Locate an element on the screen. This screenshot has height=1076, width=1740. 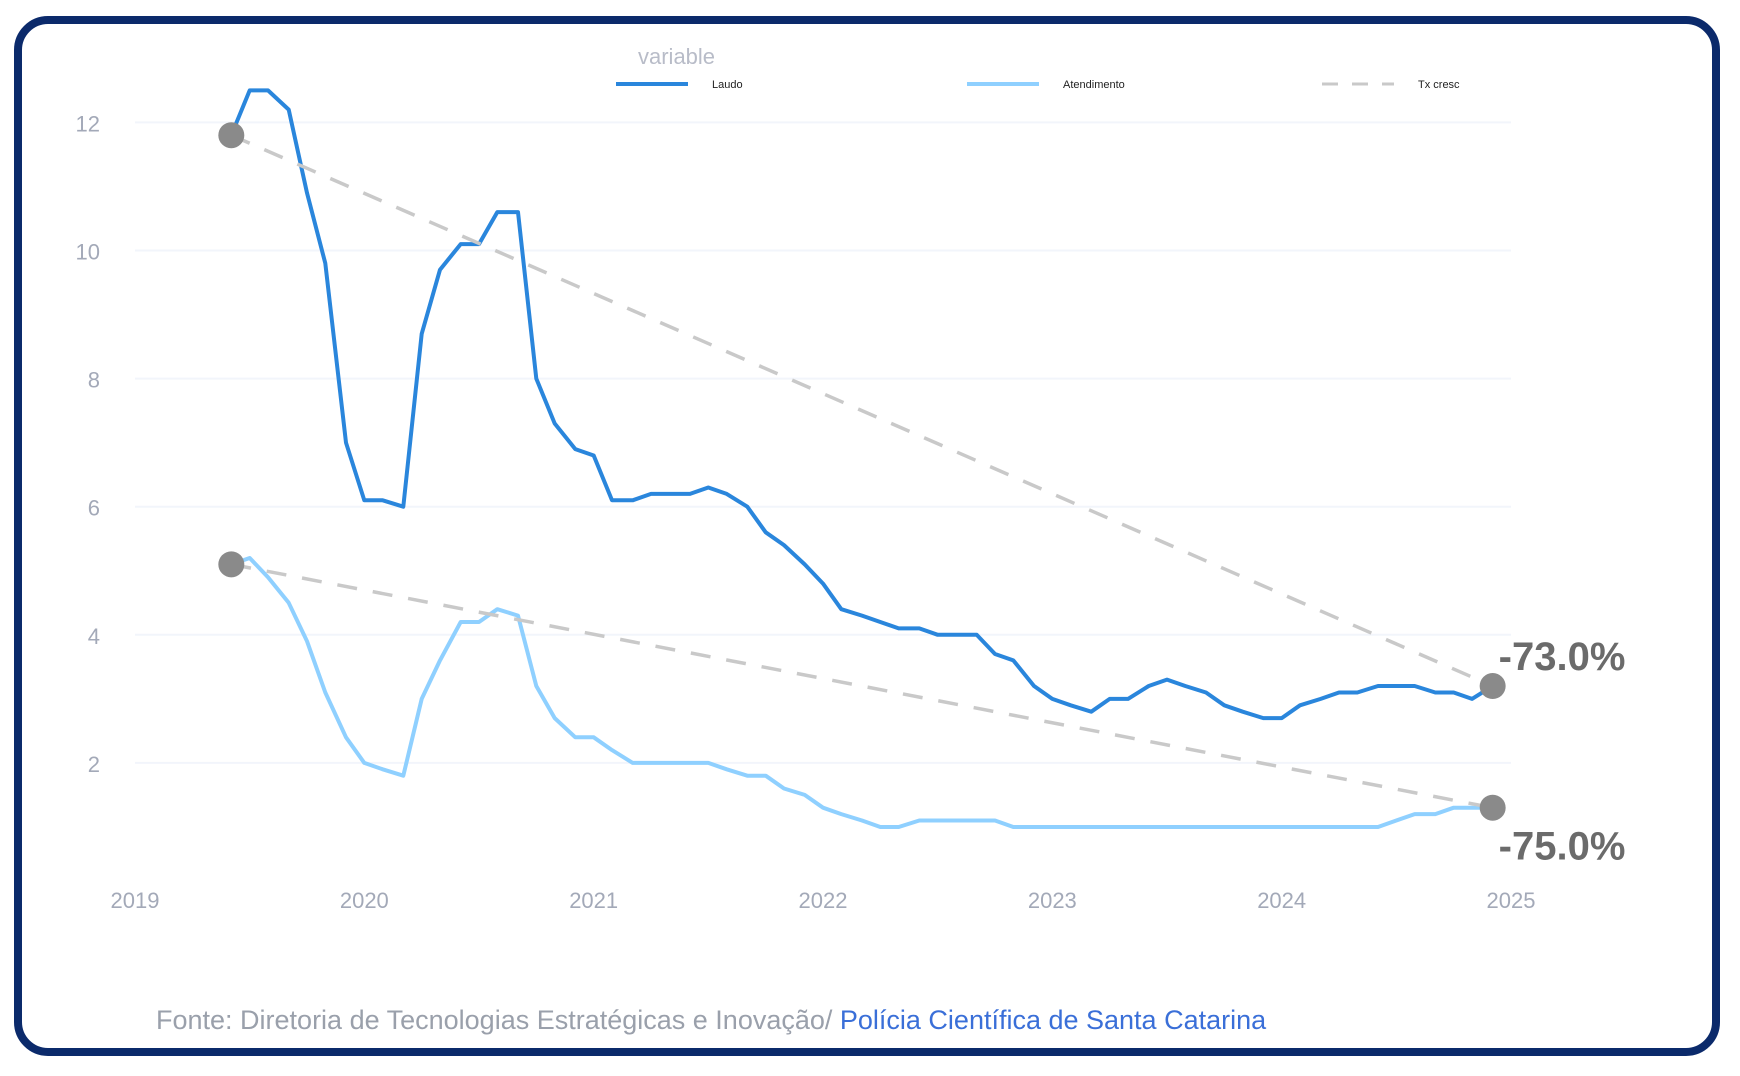
y-tick-label: 2 is located at coordinates (94, 764).